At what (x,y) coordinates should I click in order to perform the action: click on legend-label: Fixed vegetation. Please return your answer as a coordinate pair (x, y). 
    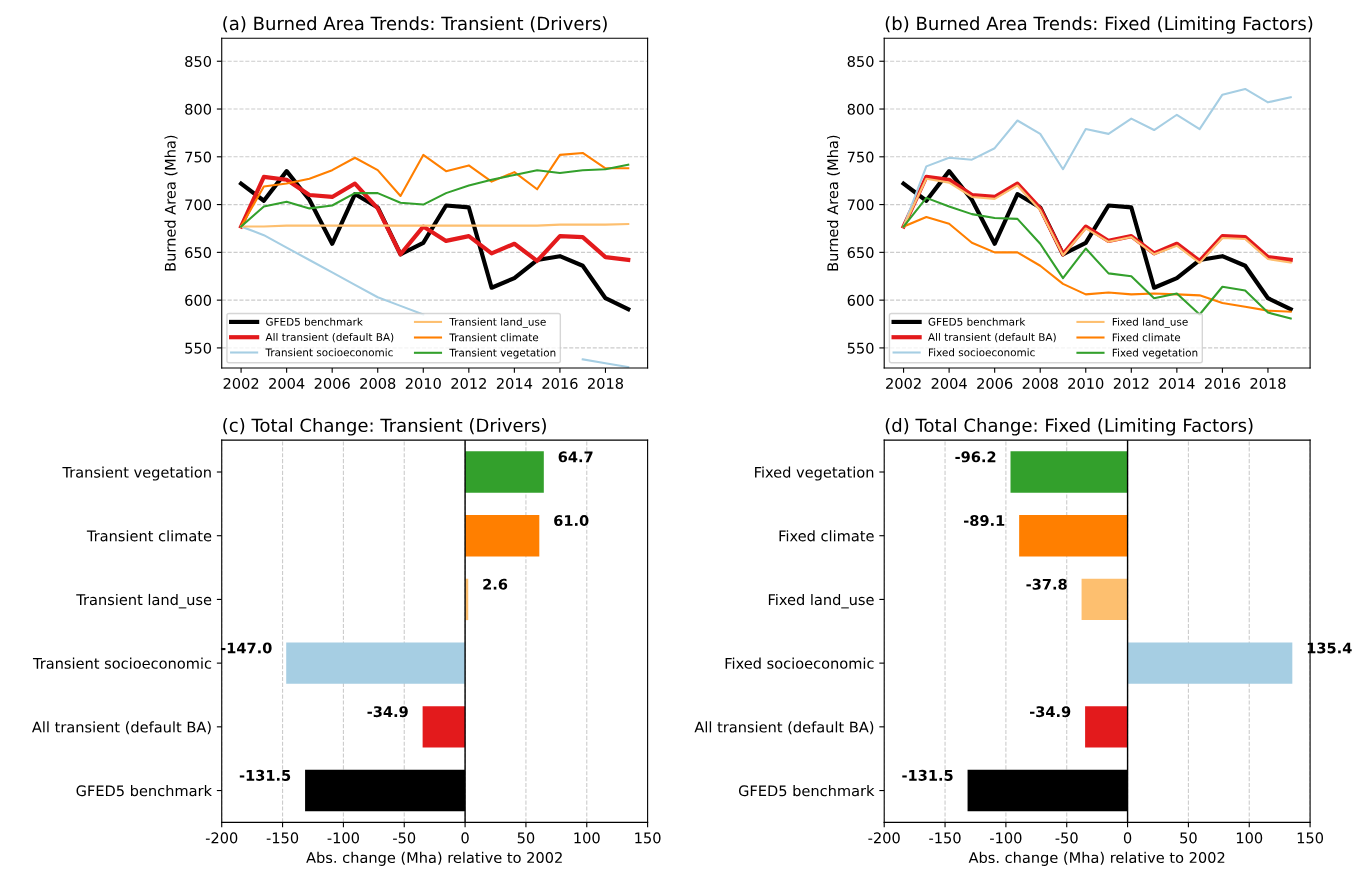
    Looking at the image, I should click on (1155, 353).